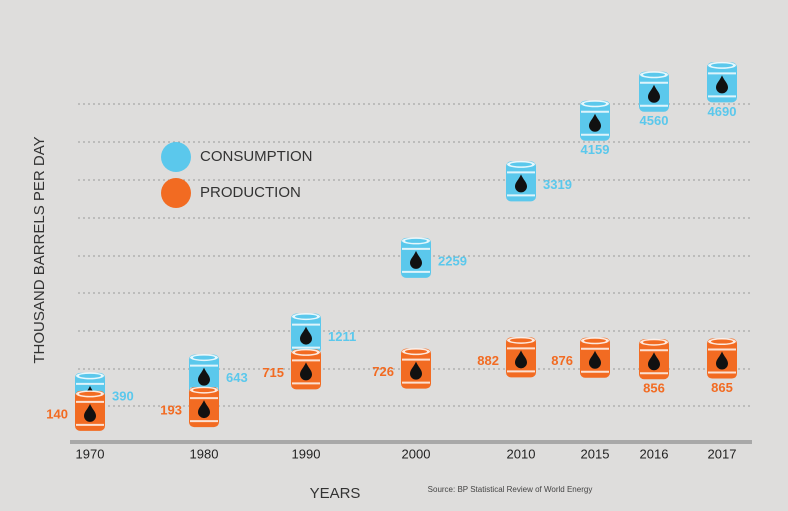  What do you see at coordinates (521, 453) in the screenshot?
I see `x-tick-label: 2010` at bounding box center [521, 453].